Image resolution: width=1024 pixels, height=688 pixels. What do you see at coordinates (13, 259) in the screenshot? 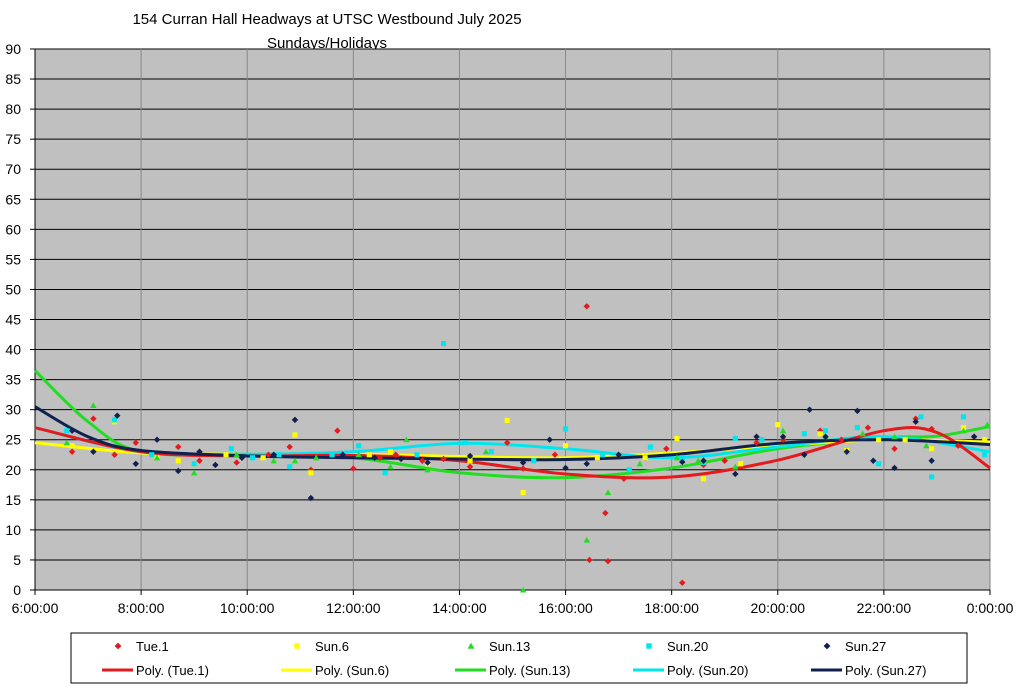
I see `y-tick-label: 55` at bounding box center [13, 259].